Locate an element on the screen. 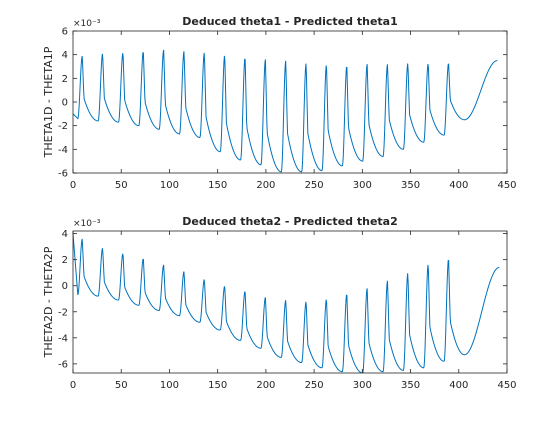  y-axis-label: THETA2D - THETA2P is located at coordinates (48, 302).